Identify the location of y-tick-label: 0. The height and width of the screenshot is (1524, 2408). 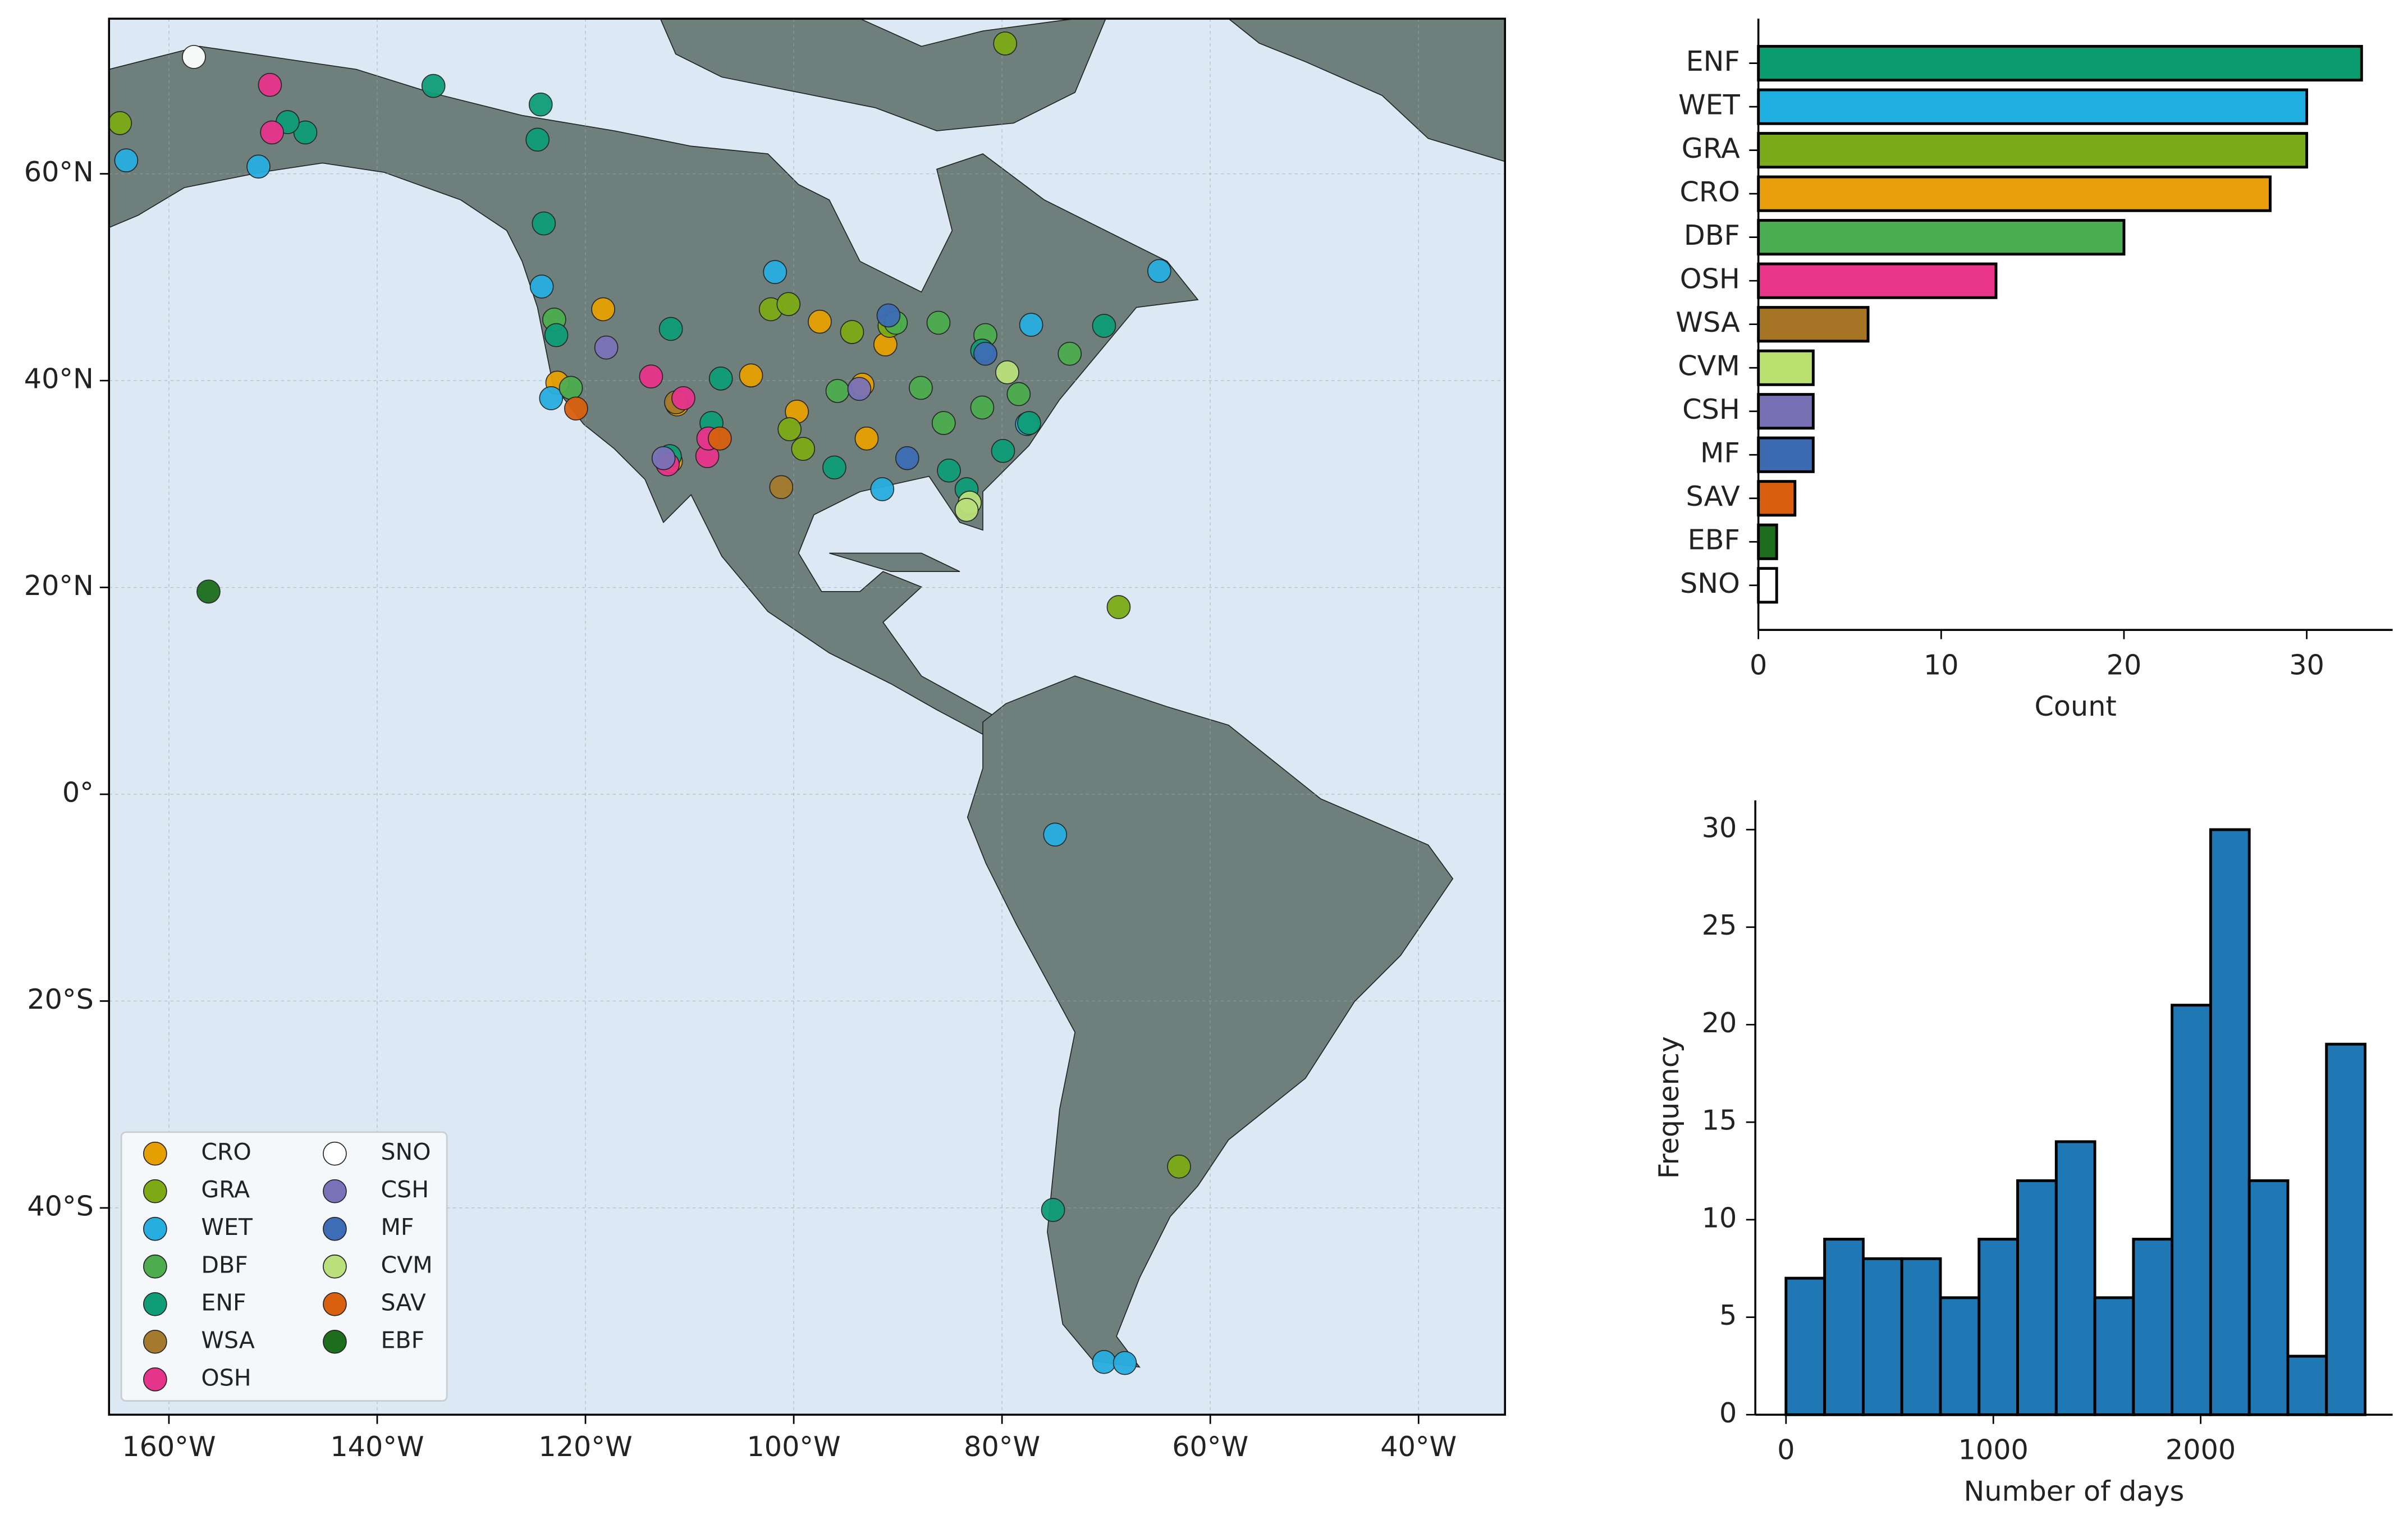
(1728, 1413).